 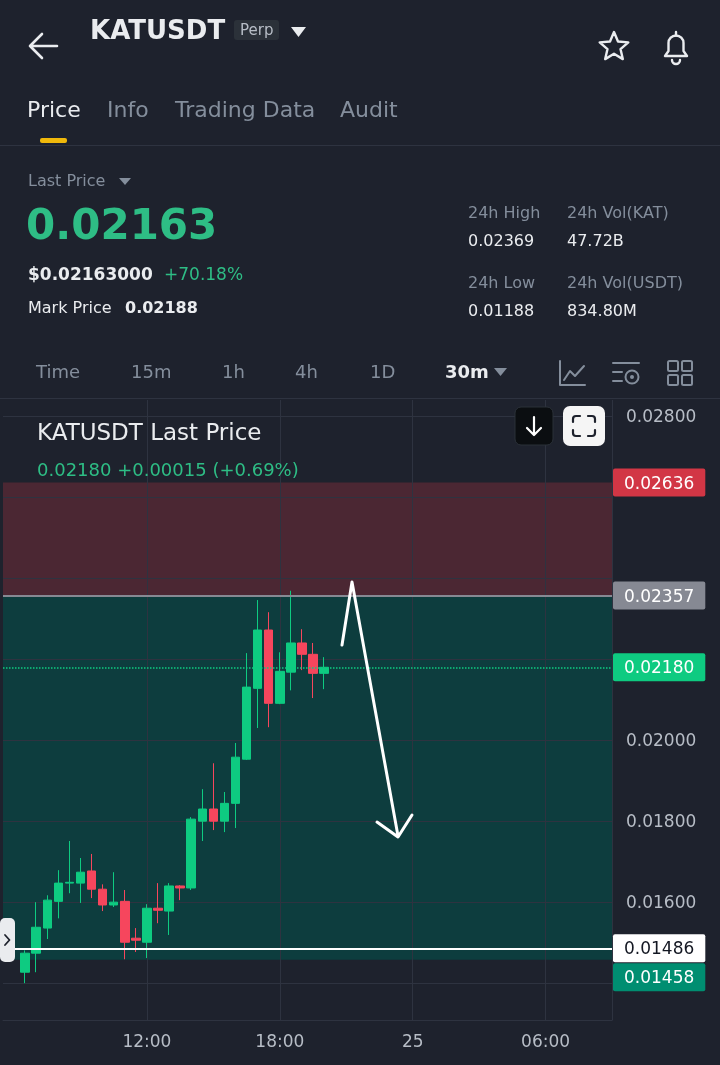 I want to click on text: 0.01188, so click(x=501, y=311).